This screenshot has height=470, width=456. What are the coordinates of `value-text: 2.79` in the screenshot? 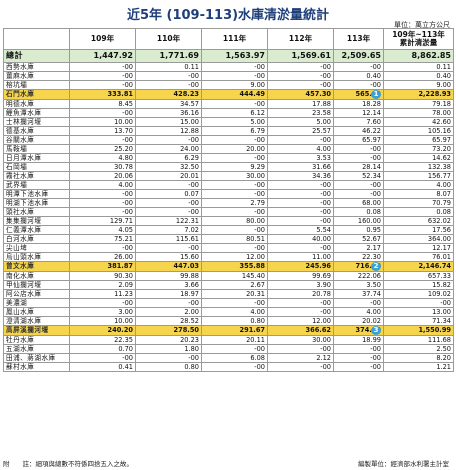 It's located at (257, 202).